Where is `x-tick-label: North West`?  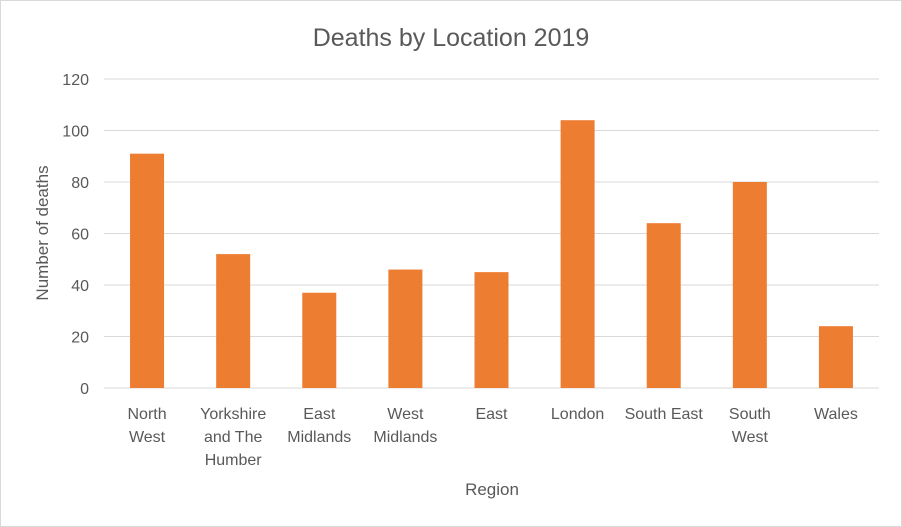
x-tick-label: North West is located at coordinates (146, 426).